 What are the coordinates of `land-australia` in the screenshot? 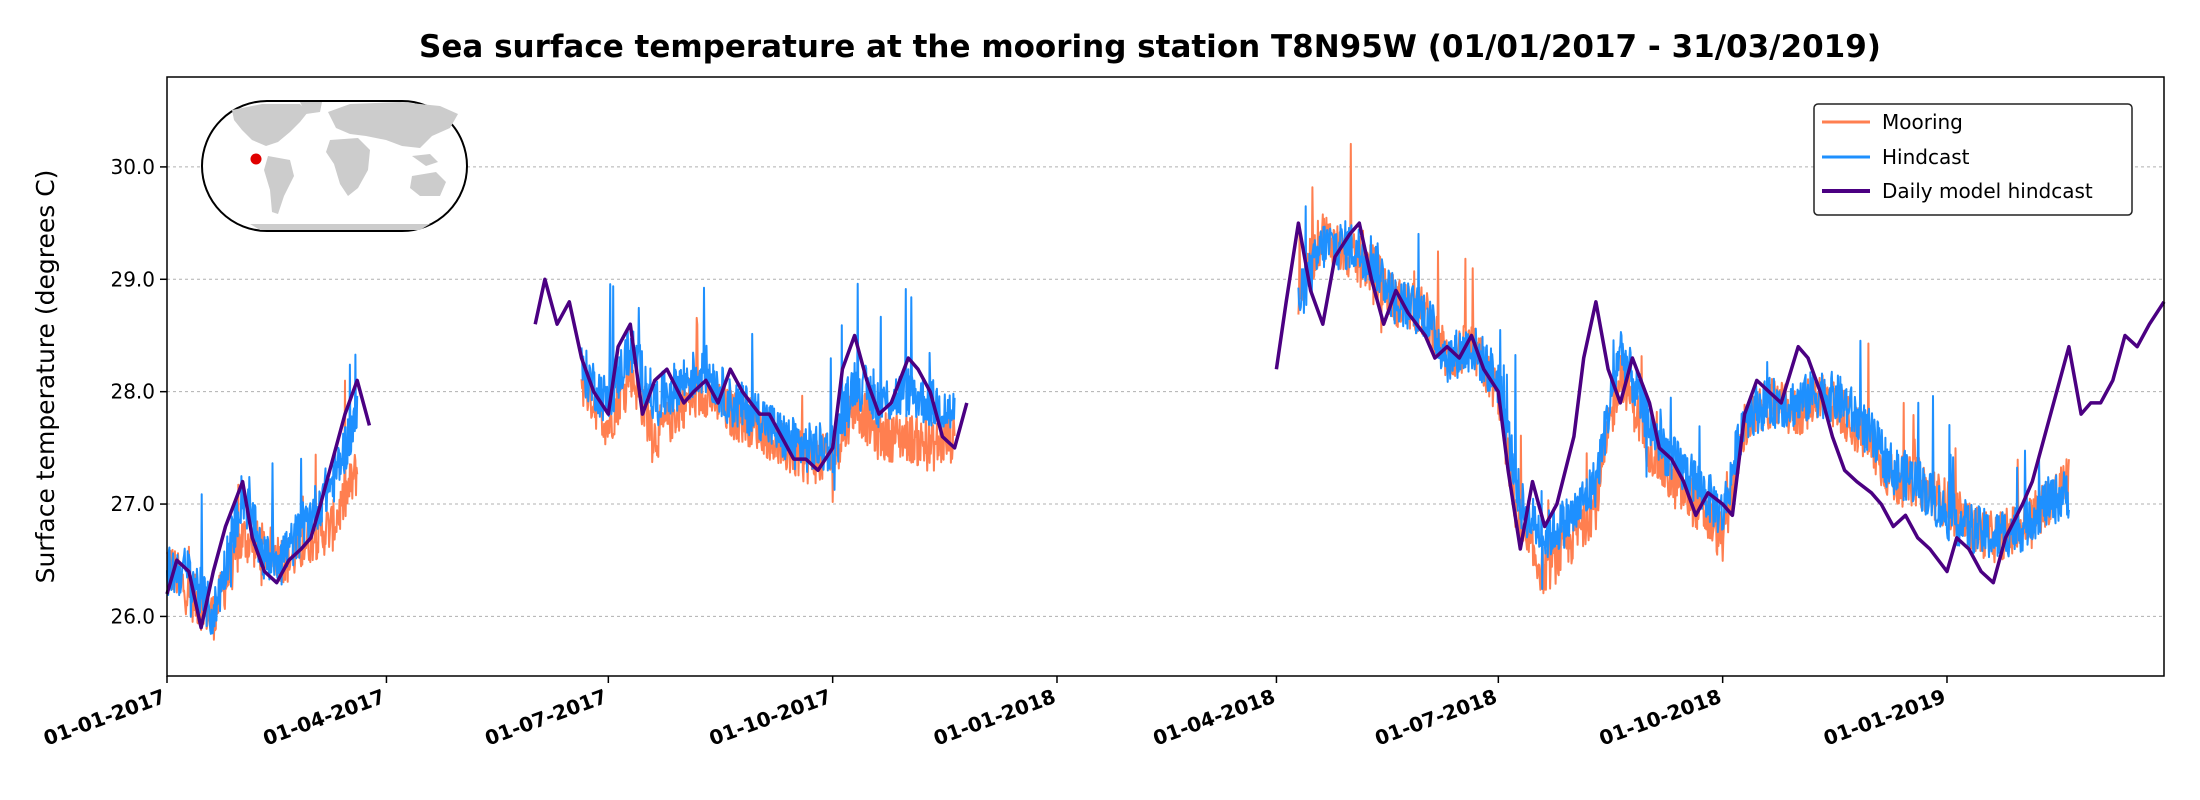 It's located at (428, 184).